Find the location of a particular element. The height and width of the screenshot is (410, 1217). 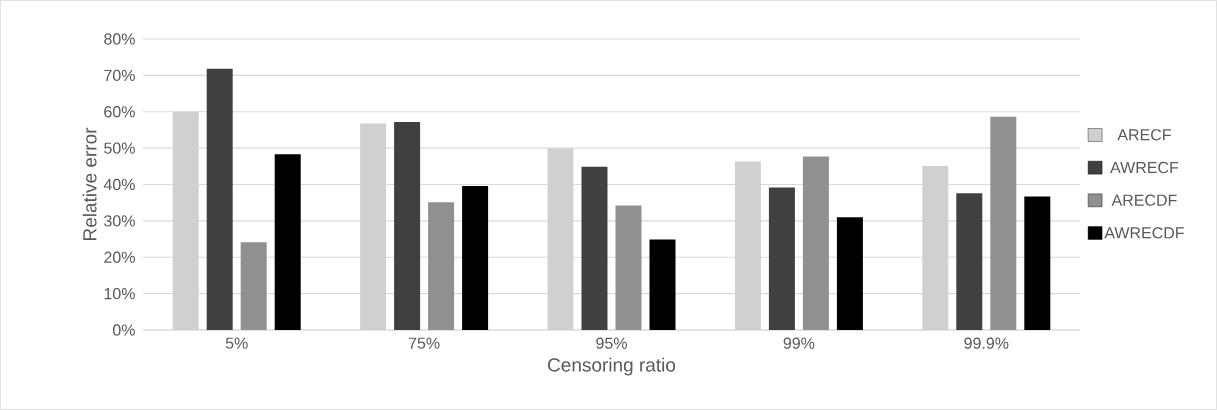

y-tick-label: 20% is located at coordinates (119, 257).